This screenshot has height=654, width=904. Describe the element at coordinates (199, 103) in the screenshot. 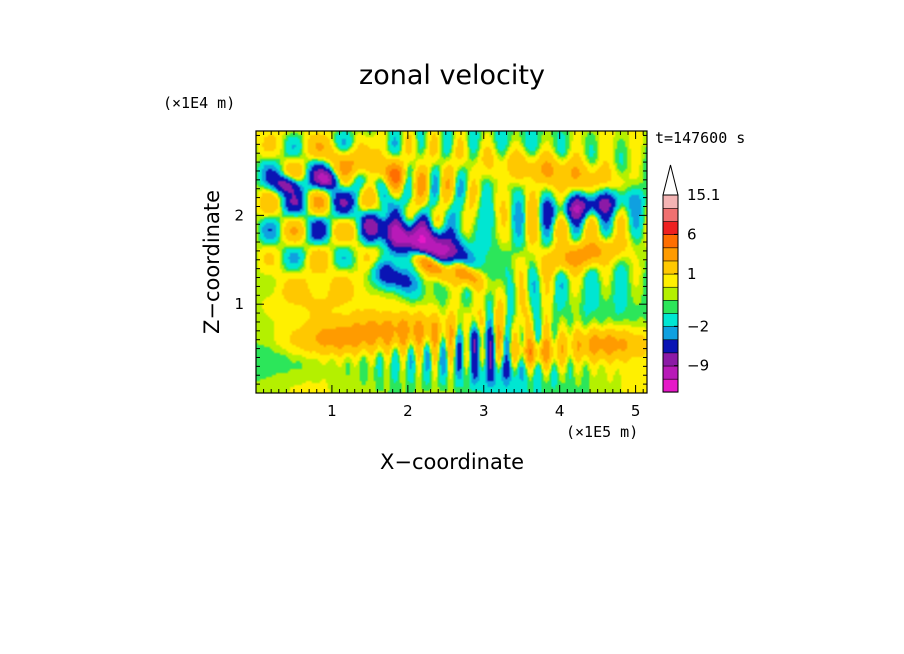

I see `y-scale-label: (×1E4 m)` at that location.